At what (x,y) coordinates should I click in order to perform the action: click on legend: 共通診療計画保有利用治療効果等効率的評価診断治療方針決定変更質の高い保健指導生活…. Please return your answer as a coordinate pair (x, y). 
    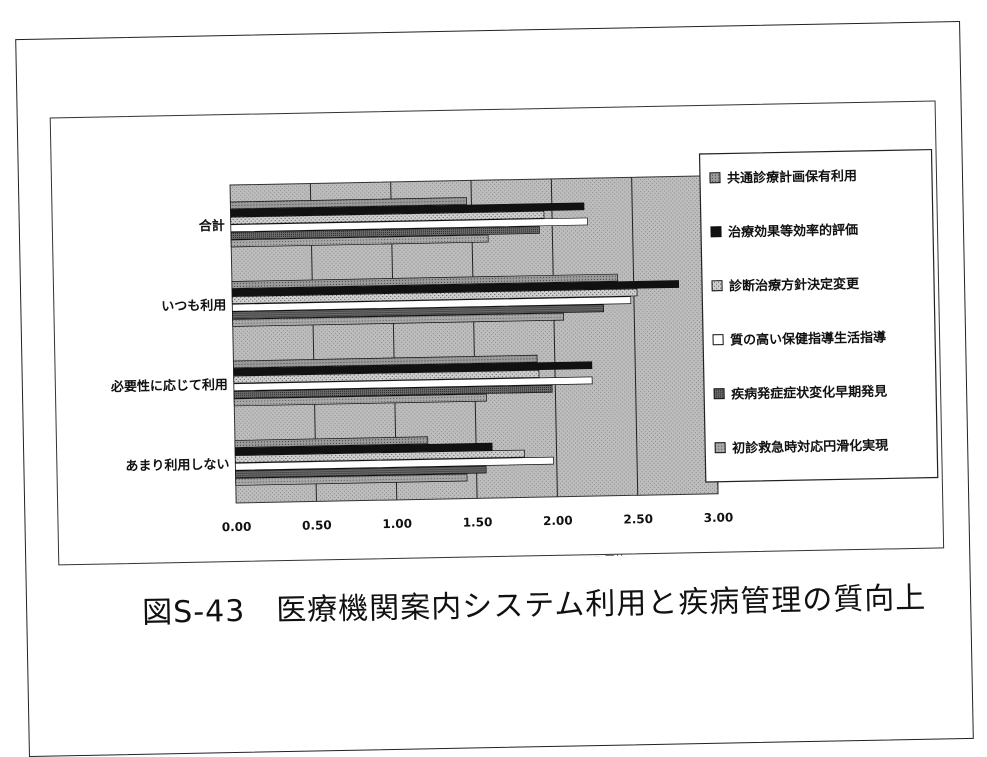
    Looking at the image, I should click on (818, 315).